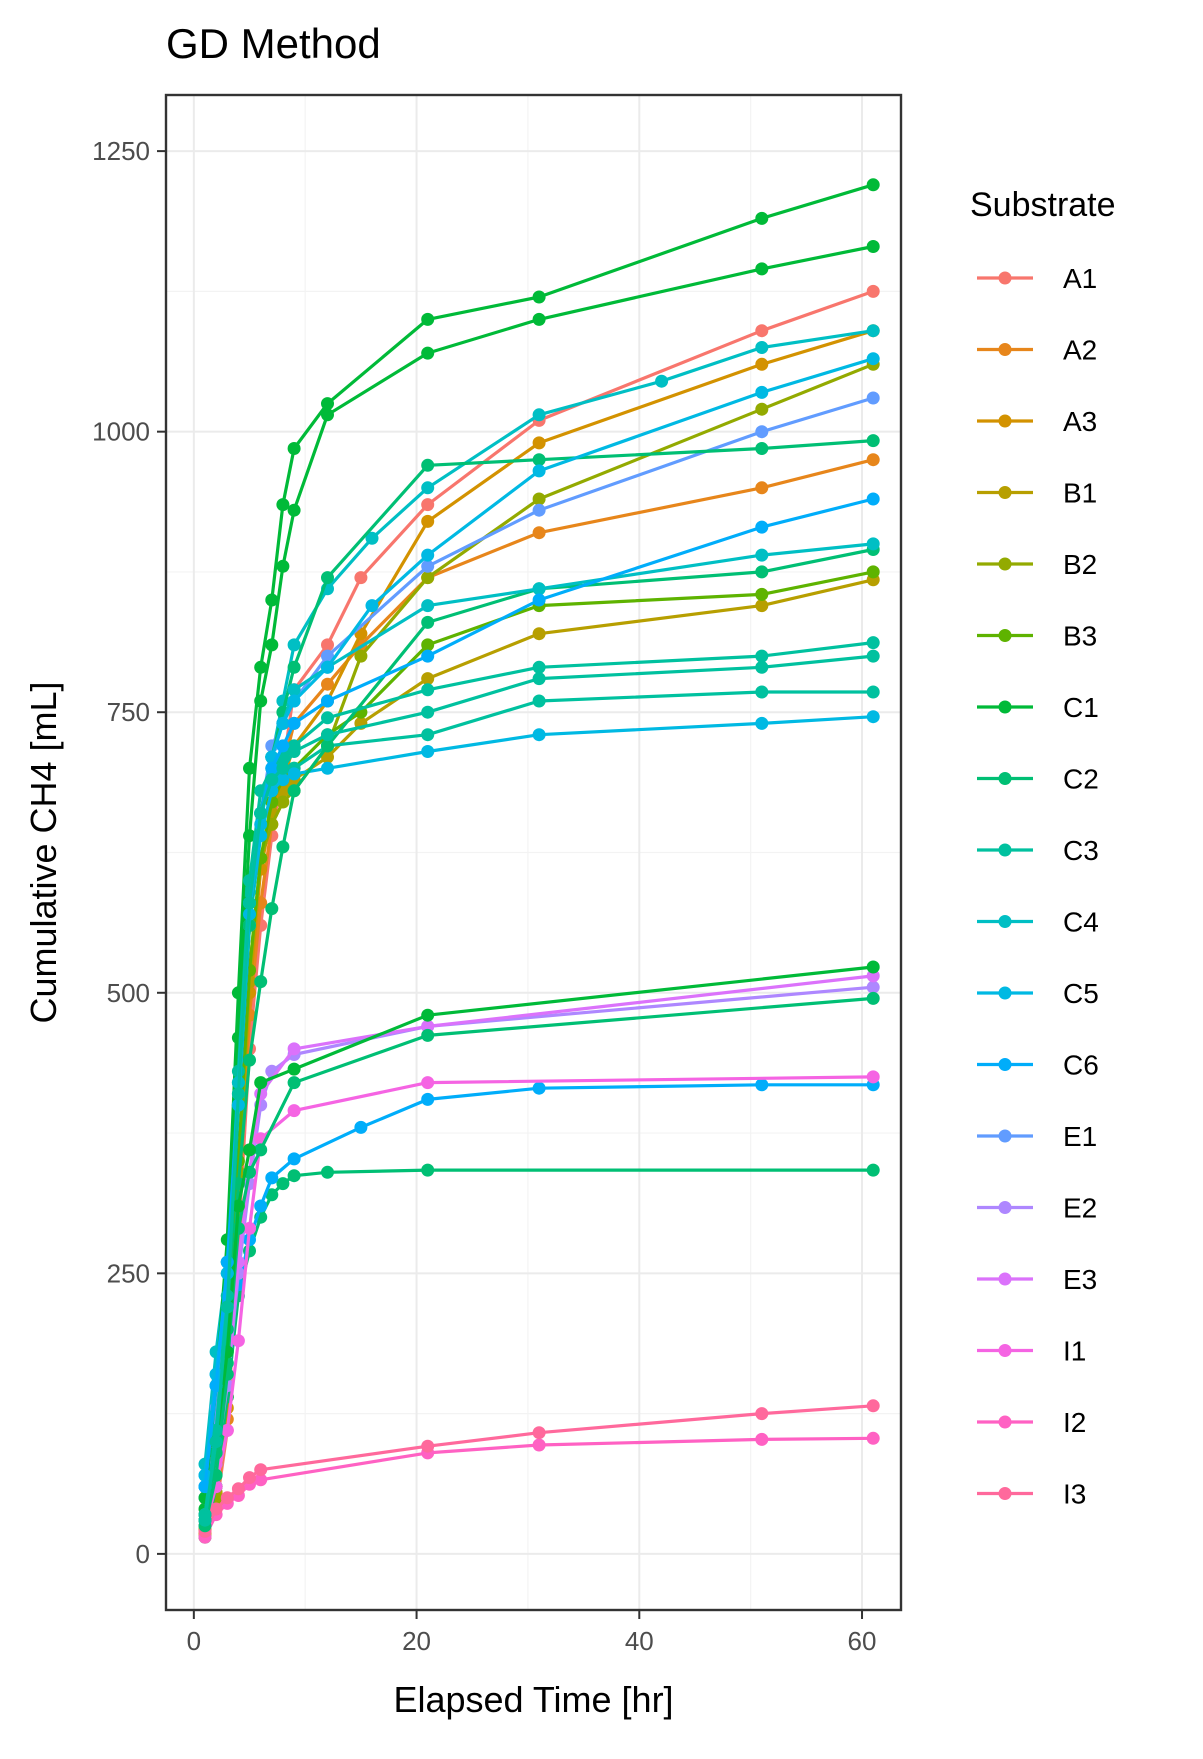 This screenshot has width=1203, height=1759. Describe the element at coordinates (416, 1641) in the screenshot. I see `x-tick-label: 20` at that location.